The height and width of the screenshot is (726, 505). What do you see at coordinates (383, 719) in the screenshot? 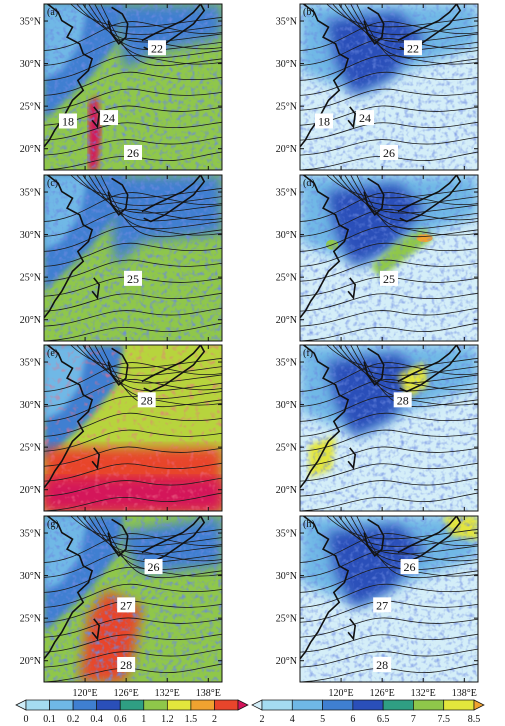
I see `colorbar-label: 6.5` at bounding box center [383, 719].